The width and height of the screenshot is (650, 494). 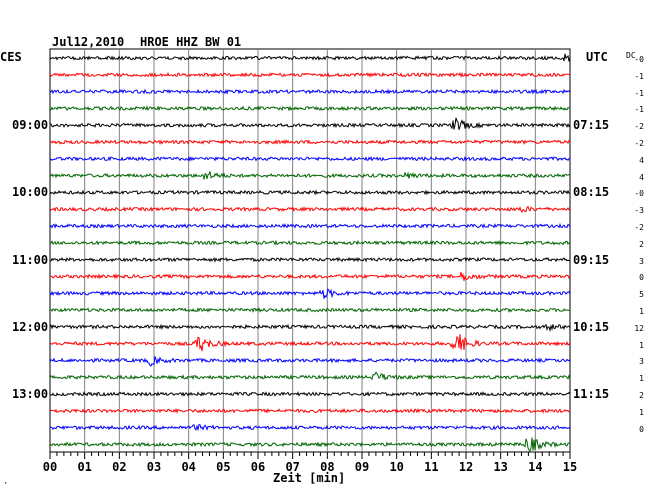 What do you see at coordinates (591, 326) in the screenshot?
I see `right-hour-label: 10:15` at bounding box center [591, 326].